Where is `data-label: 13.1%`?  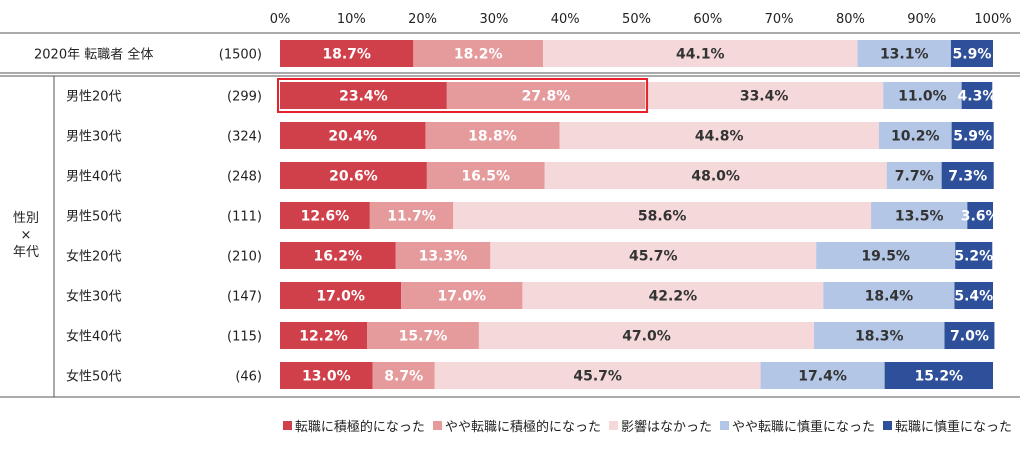
data-label: 13.1% is located at coordinates (904, 55).